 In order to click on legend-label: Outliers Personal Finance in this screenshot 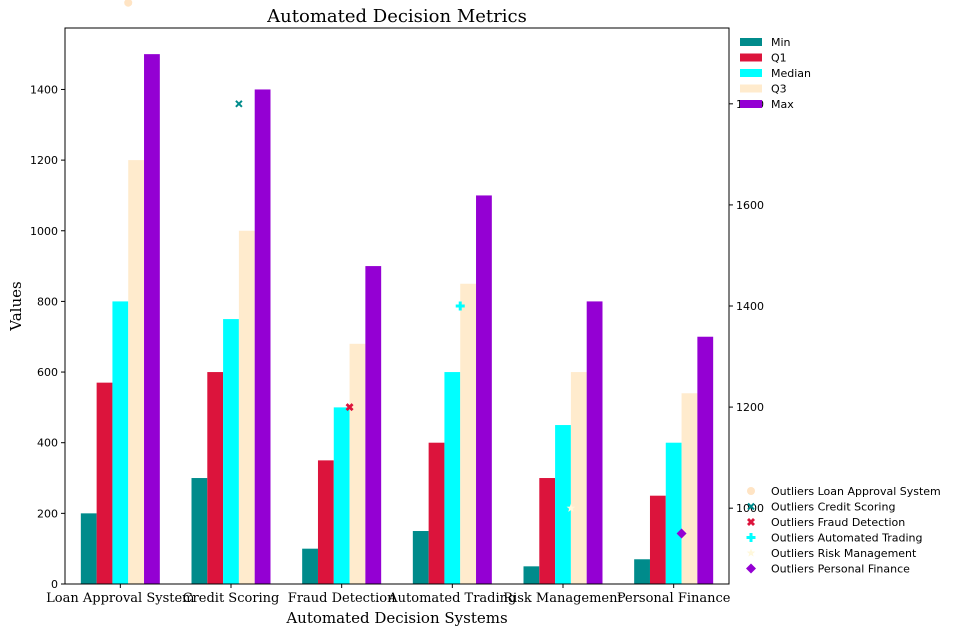, I will do `click(840, 569)`.